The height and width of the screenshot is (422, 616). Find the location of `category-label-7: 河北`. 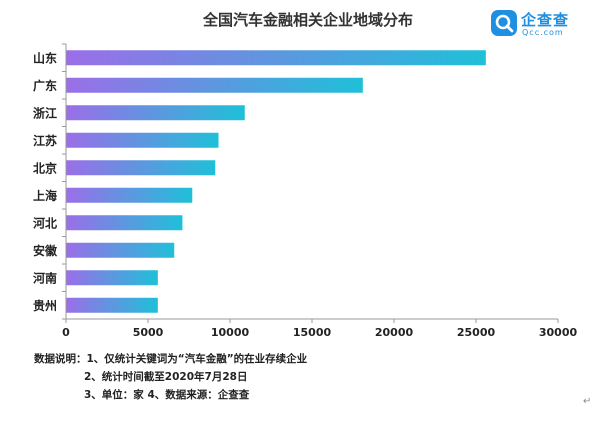

category-label-7: 河北 is located at coordinates (44, 222).